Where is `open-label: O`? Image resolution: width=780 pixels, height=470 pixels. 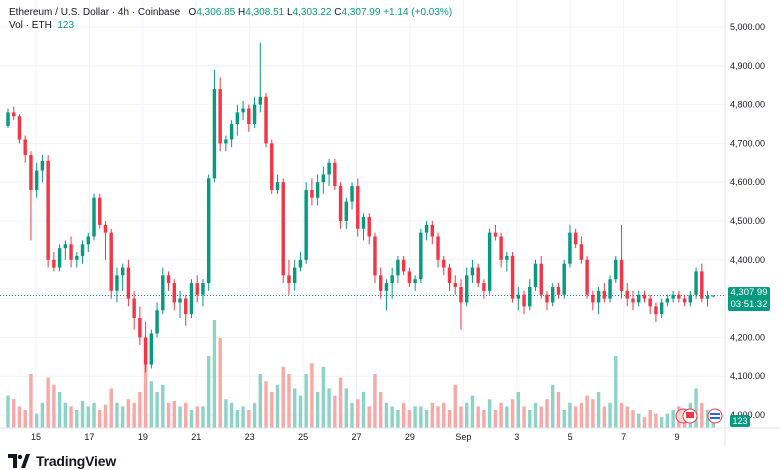 open-label: O is located at coordinates (192, 12).